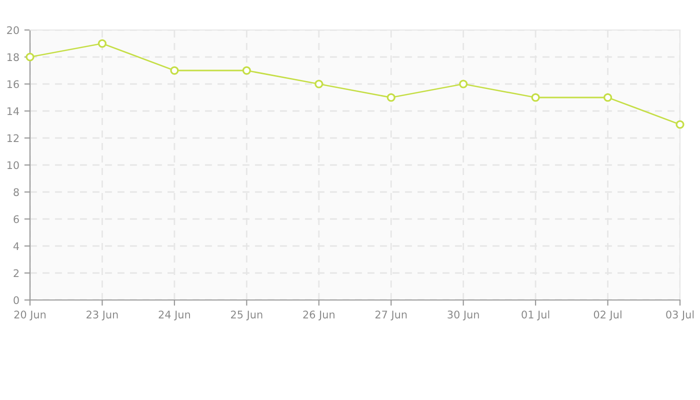  What do you see at coordinates (536, 315) in the screenshot?
I see `x-tick-label: 01 Jul` at bounding box center [536, 315].